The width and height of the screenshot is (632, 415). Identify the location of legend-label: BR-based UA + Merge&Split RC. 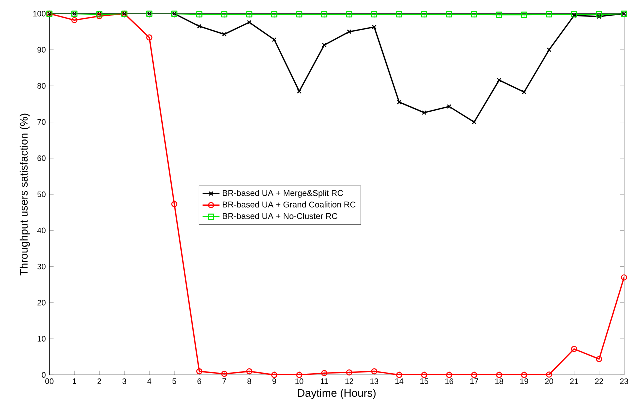
(283, 194).